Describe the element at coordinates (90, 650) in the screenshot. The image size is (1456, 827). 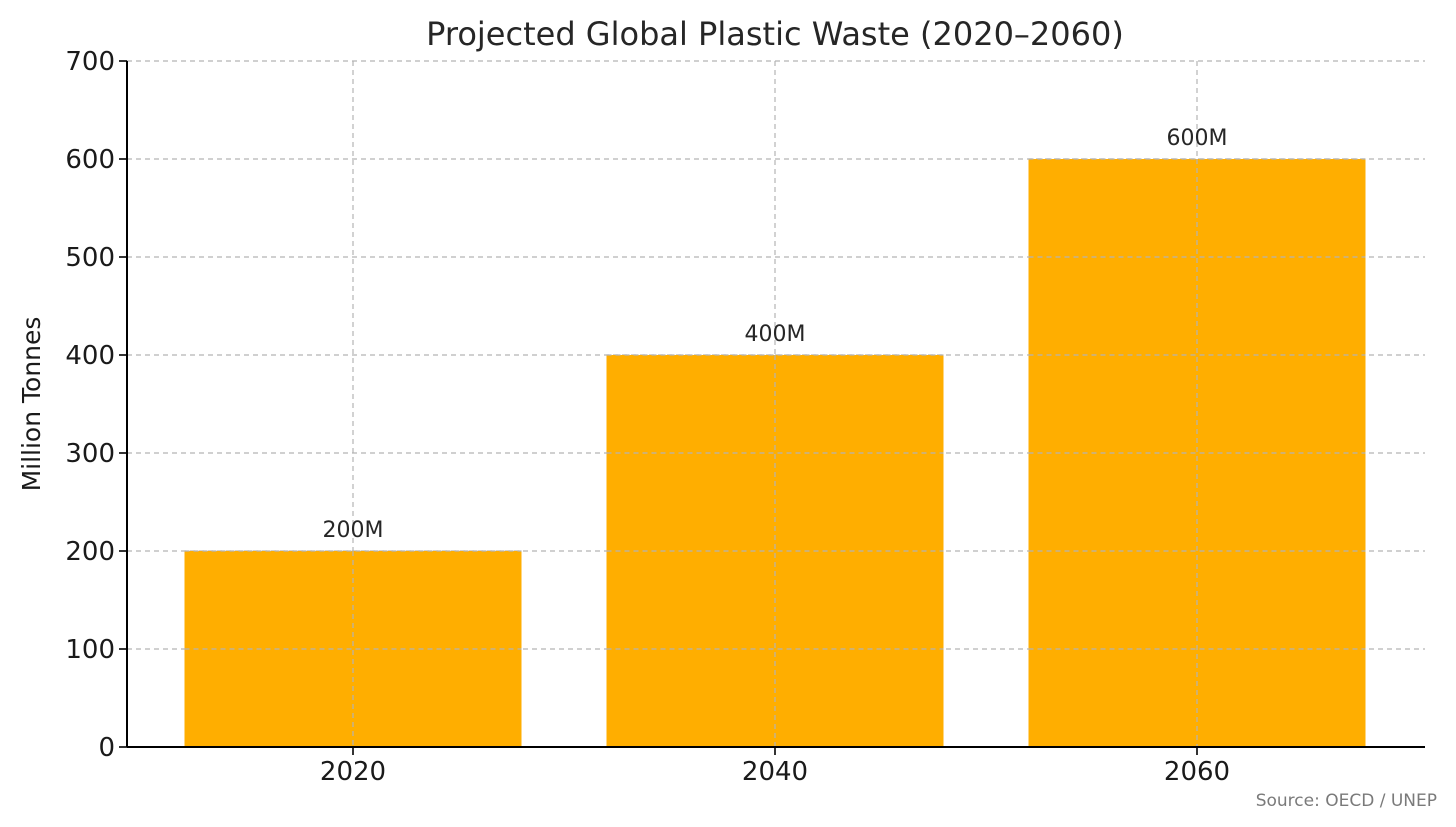
I see `y-tick-label: 100` at that location.